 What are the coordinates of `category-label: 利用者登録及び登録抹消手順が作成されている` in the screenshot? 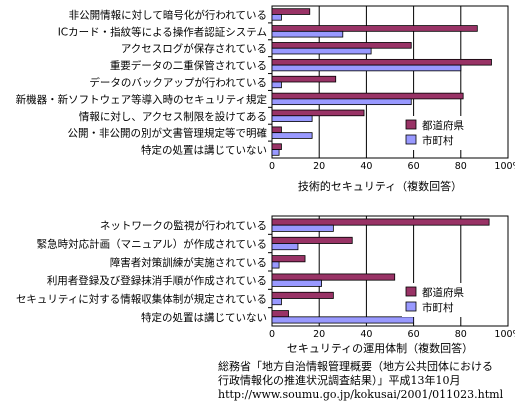 It's located at (157, 280).